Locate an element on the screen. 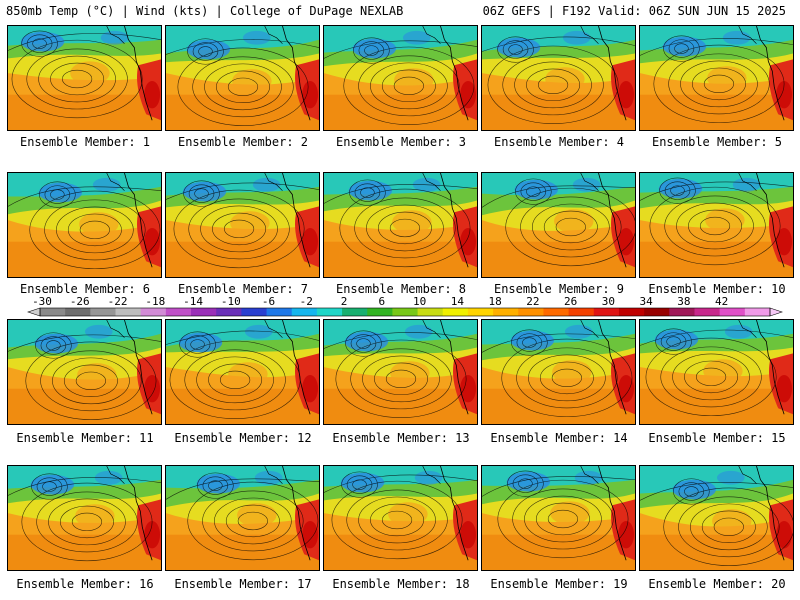 The height and width of the screenshot is (600, 800). colorbar-tick-label: 10 is located at coordinates (419, 301).